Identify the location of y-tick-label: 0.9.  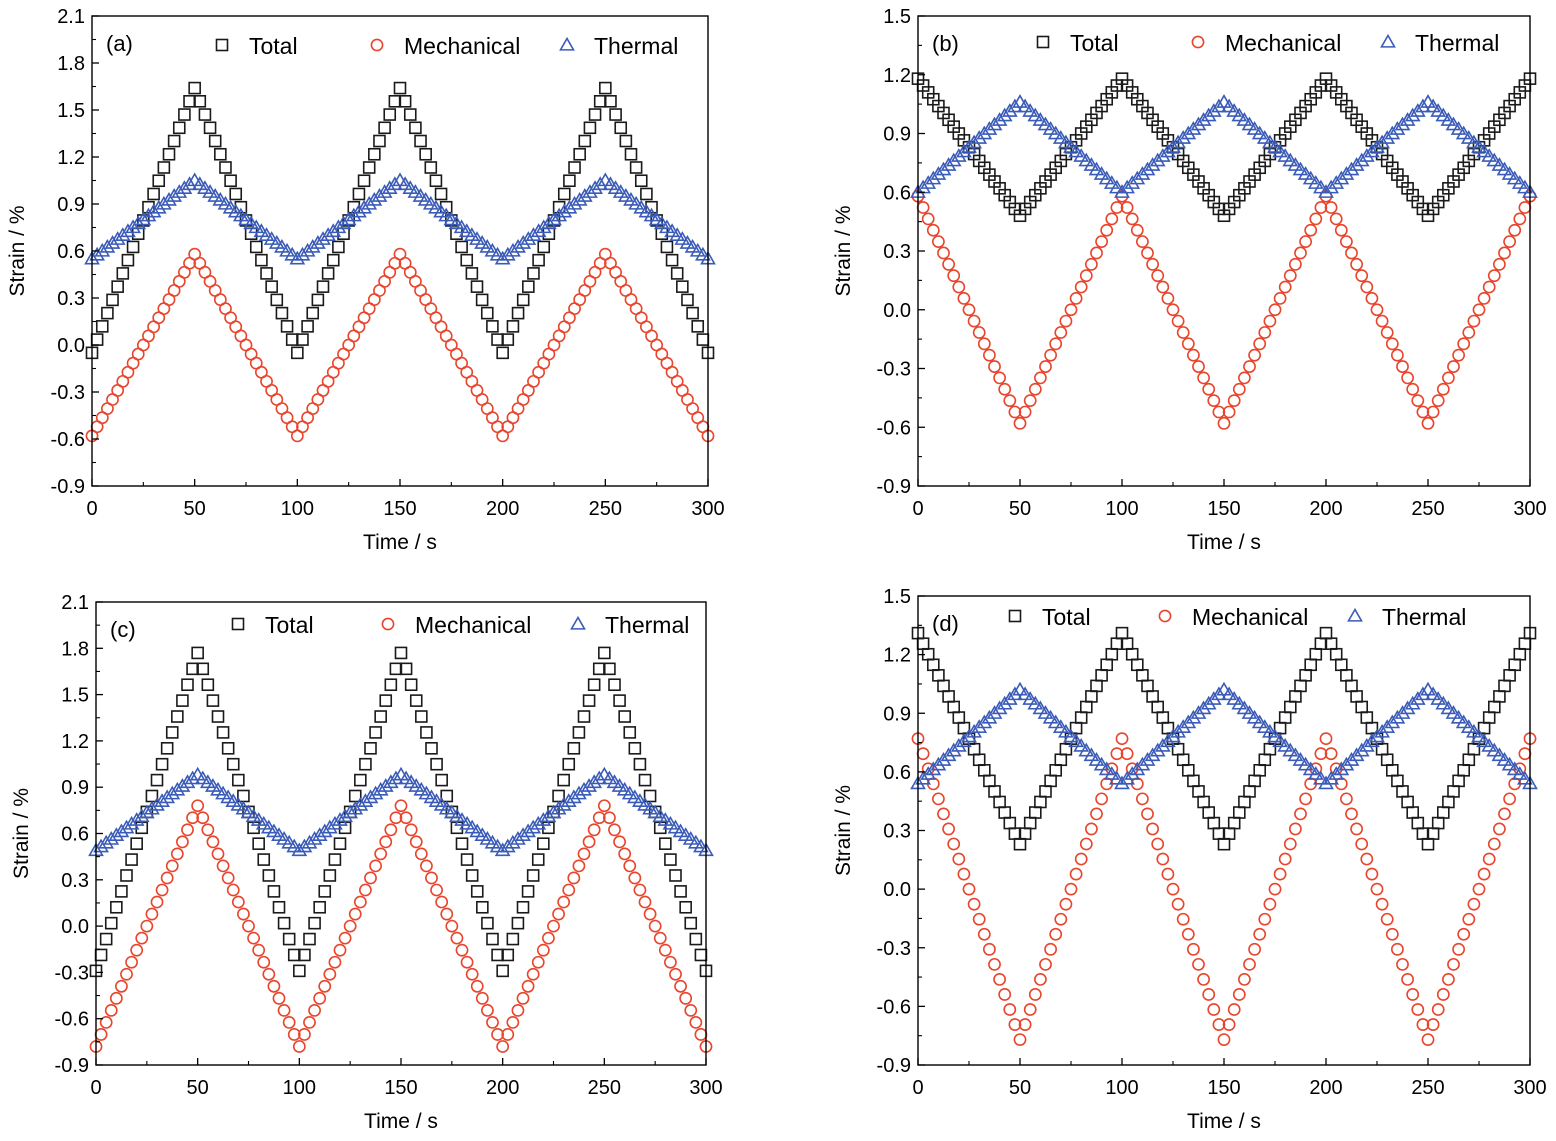
(71, 205).